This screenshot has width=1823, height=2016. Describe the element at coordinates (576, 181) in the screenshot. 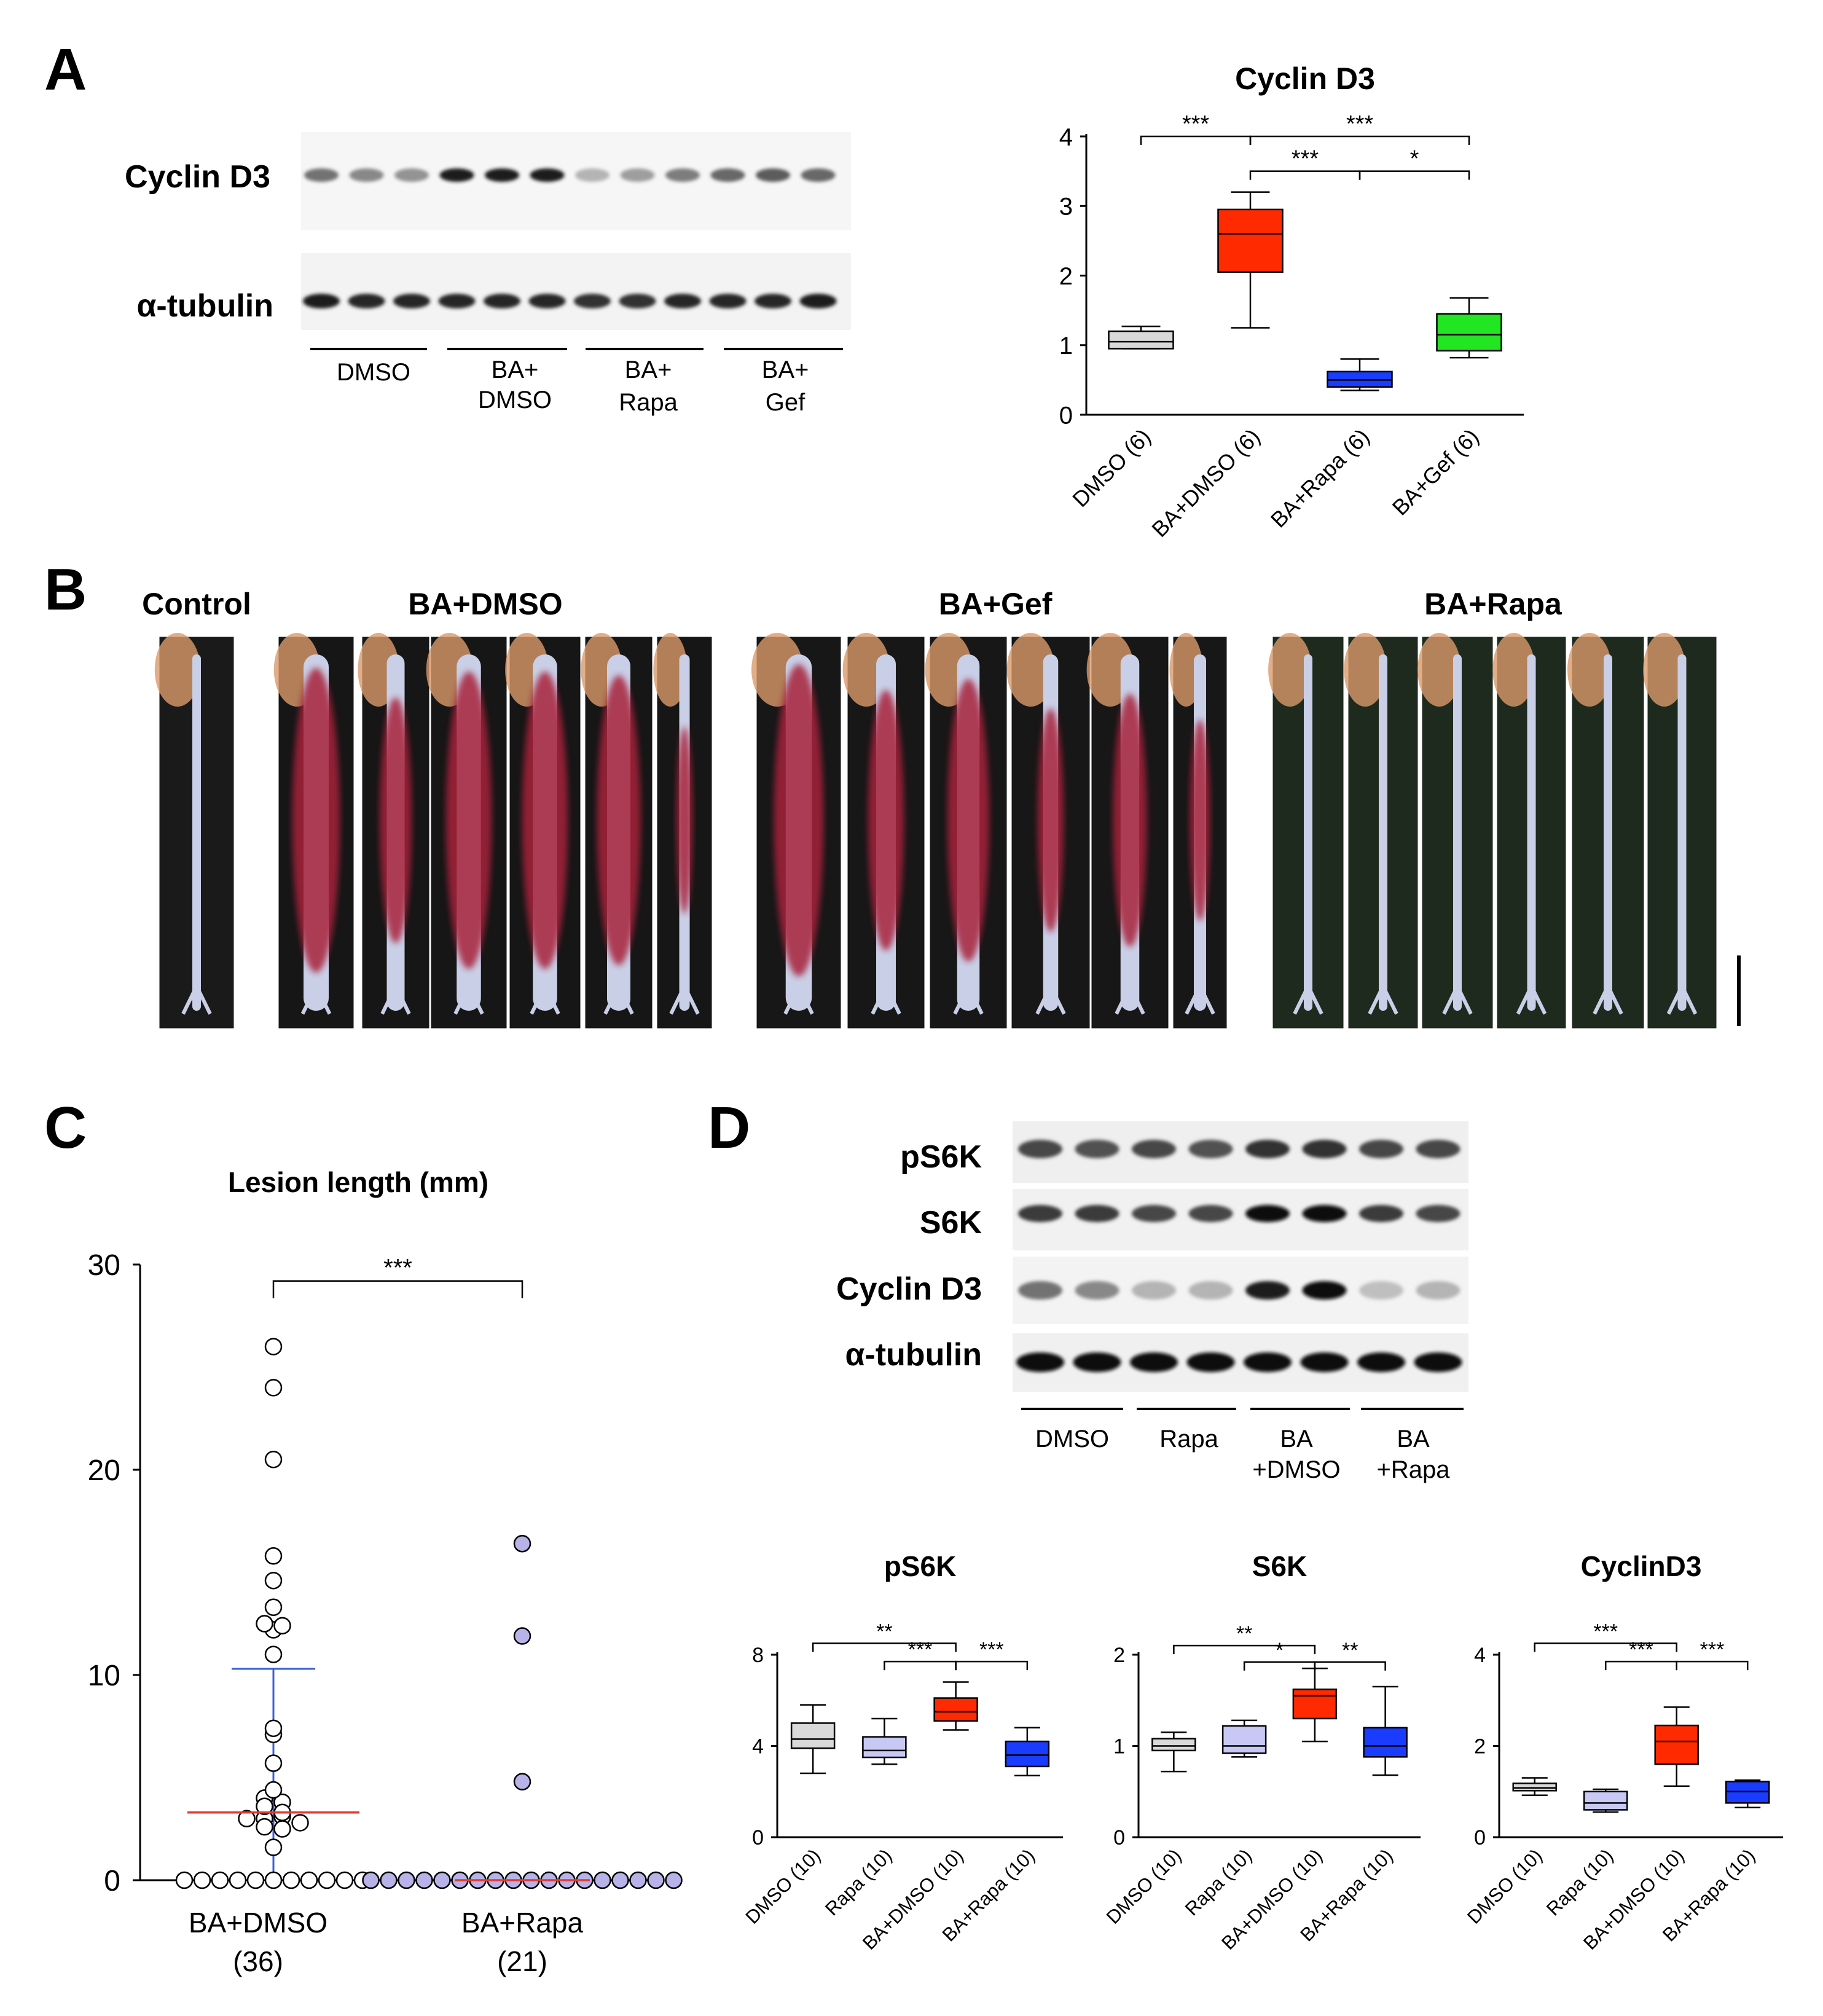

I see `blot-membrane-cyclin` at that location.